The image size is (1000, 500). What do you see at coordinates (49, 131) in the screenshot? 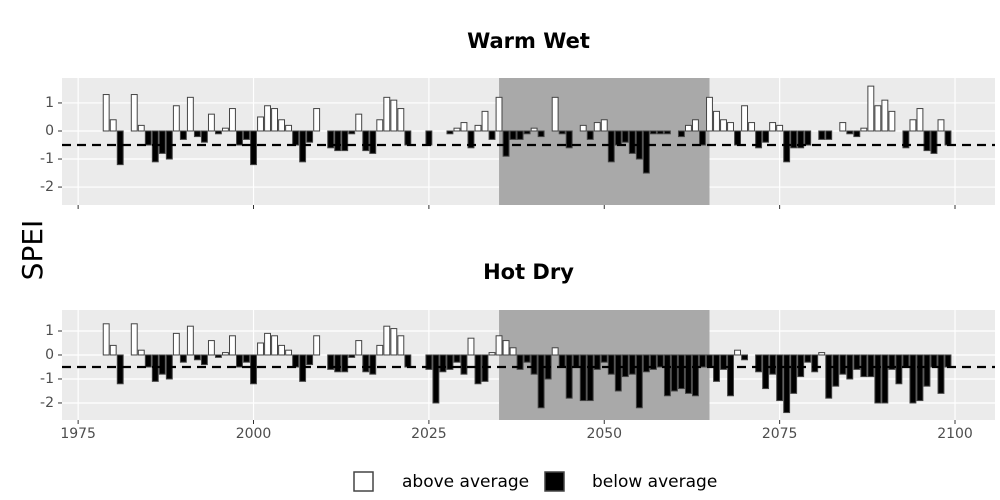
I see `y-tick-label: 0` at bounding box center [49, 131].